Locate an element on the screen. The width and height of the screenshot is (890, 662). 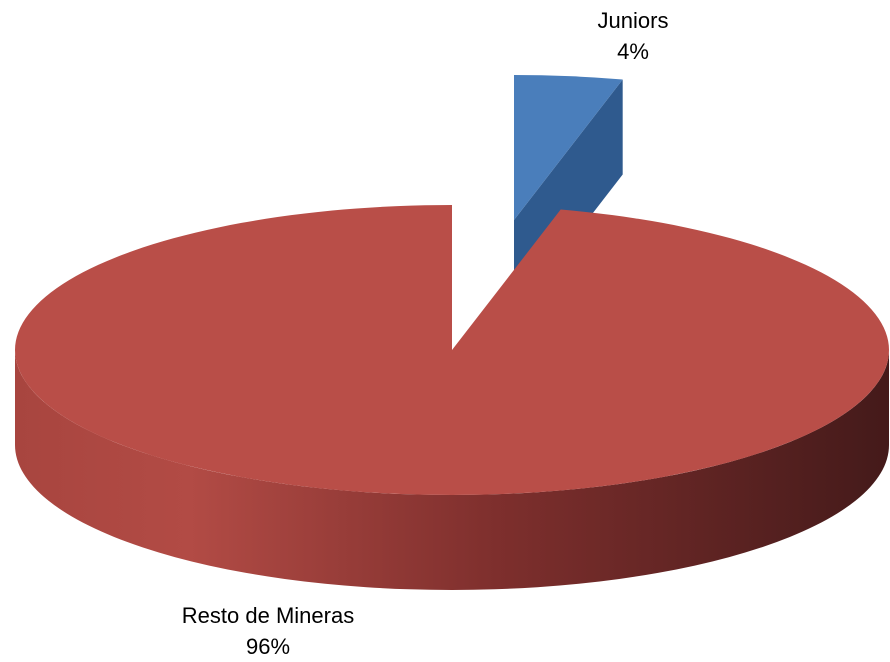
slice-value-label: 96% is located at coordinates (268, 646).